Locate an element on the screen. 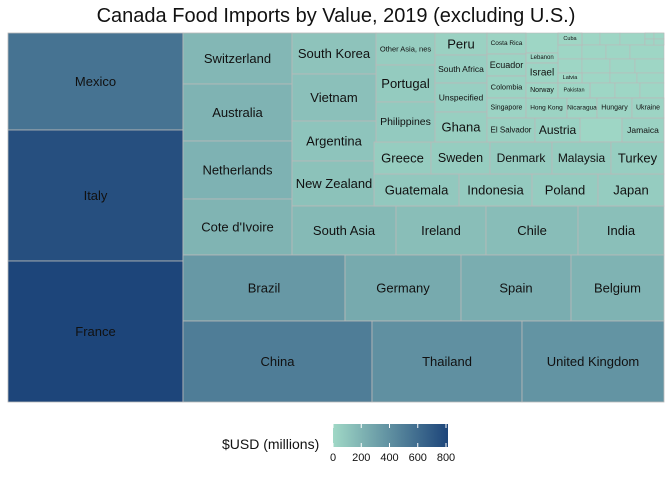 Image resolution: width=672 pixels, height=480 pixels. treemap-cell-label: Vietnam is located at coordinates (333, 97).